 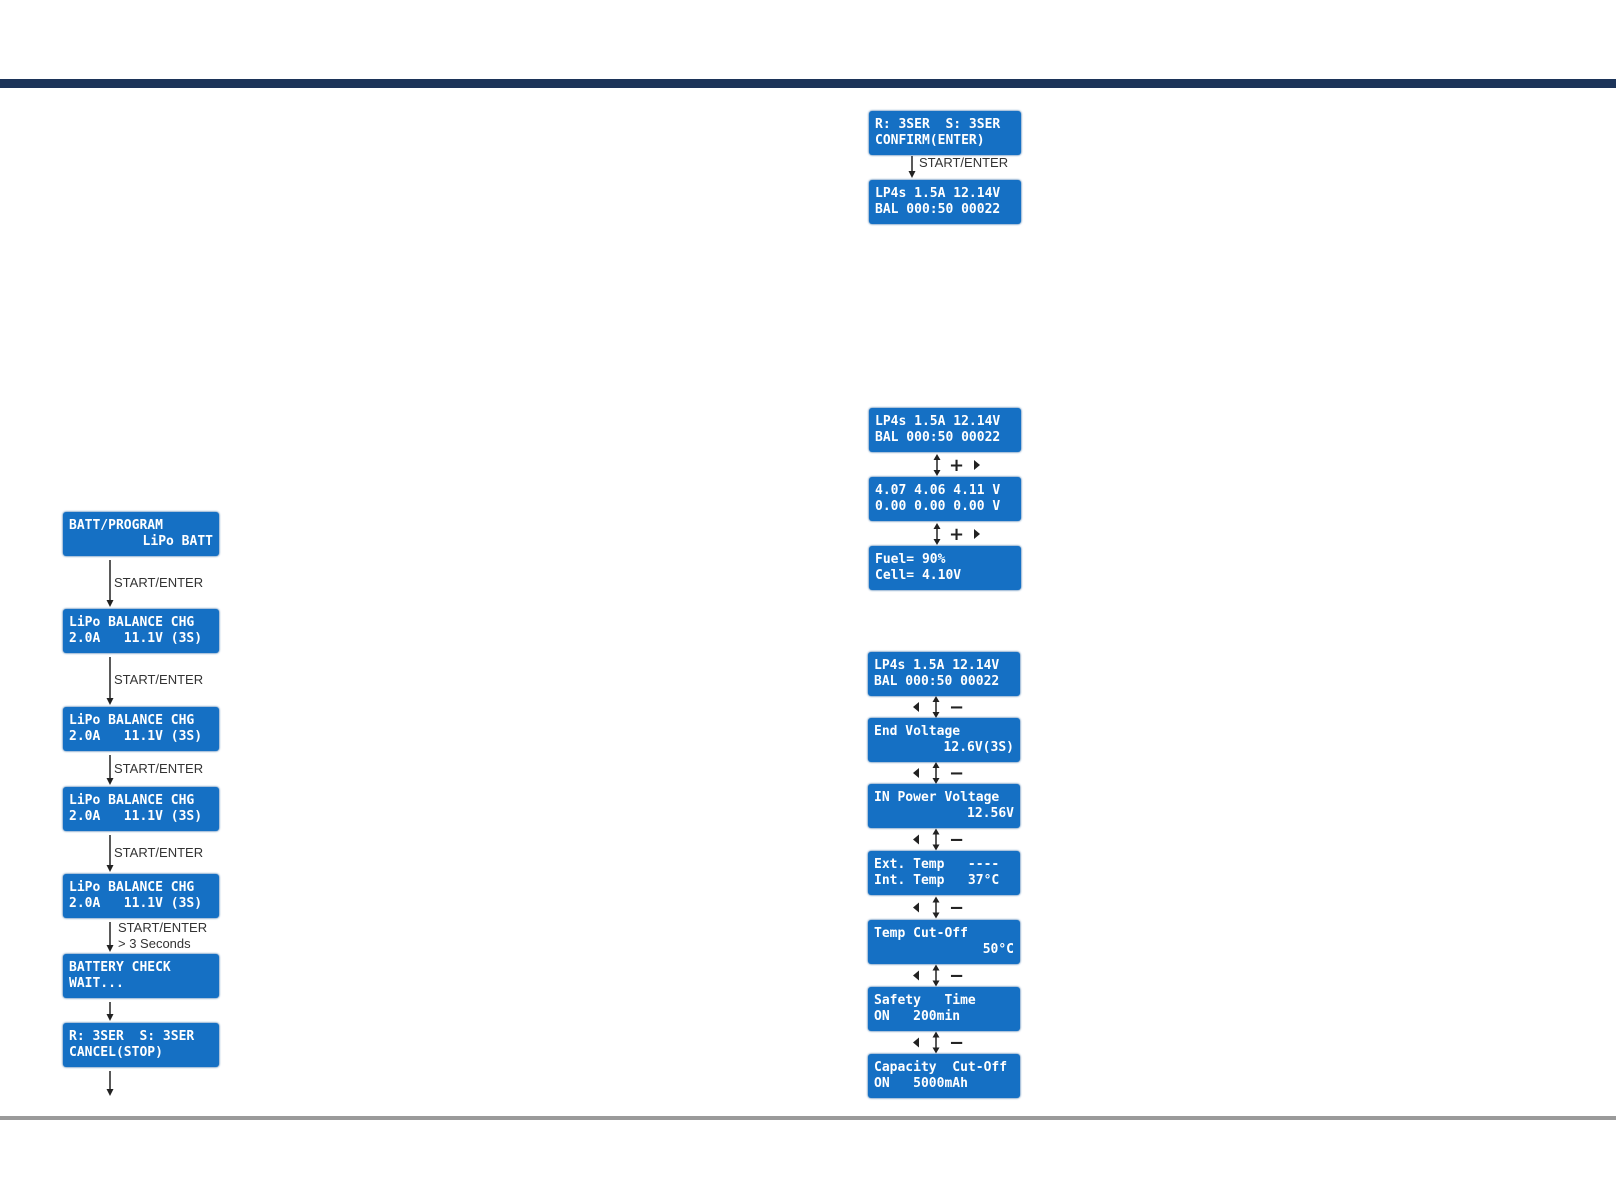 What do you see at coordinates (944, 942) in the screenshot?
I see `lcd-screen: Temp Cut-Off 50°C` at bounding box center [944, 942].